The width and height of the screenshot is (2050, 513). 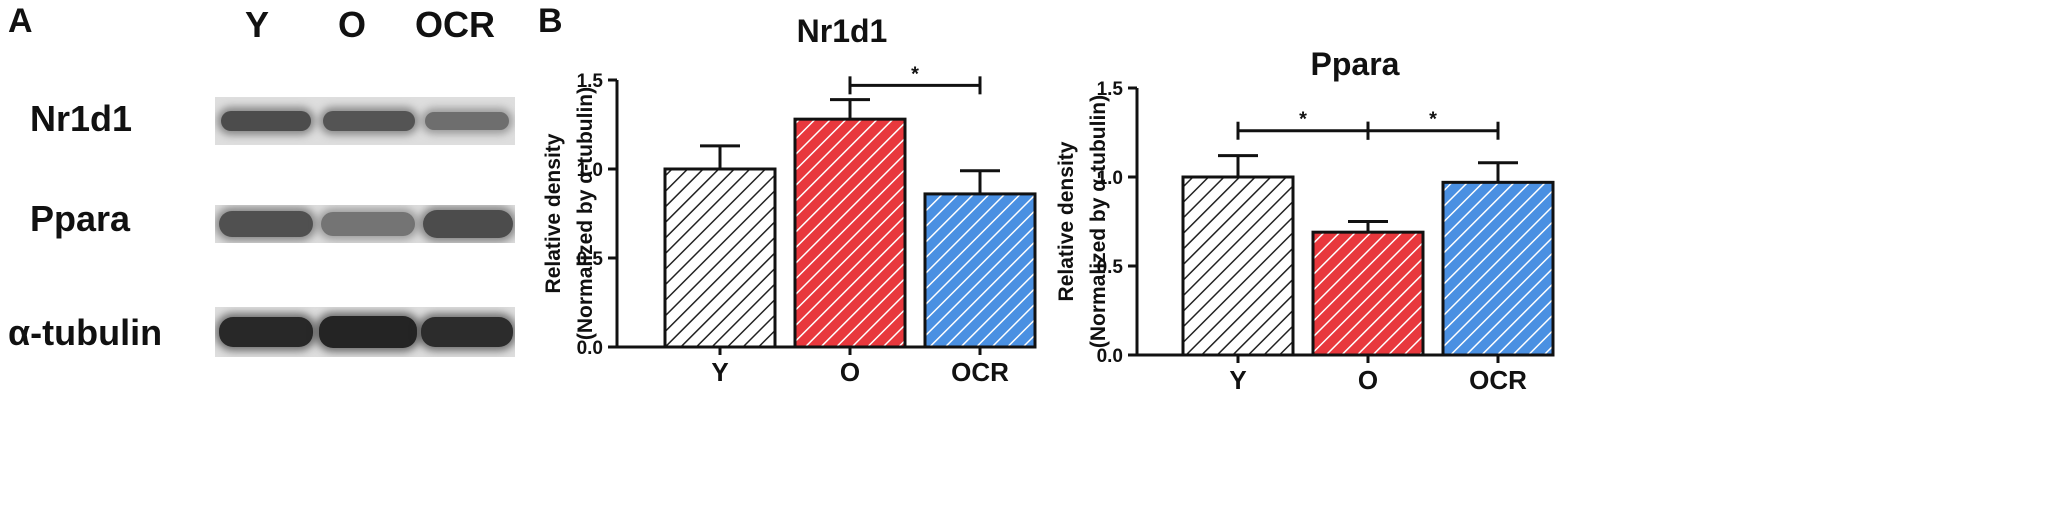 What do you see at coordinates (1498, 380) in the screenshot?
I see `ppara-x-tick-label-ocr: OCR` at bounding box center [1498, 380].